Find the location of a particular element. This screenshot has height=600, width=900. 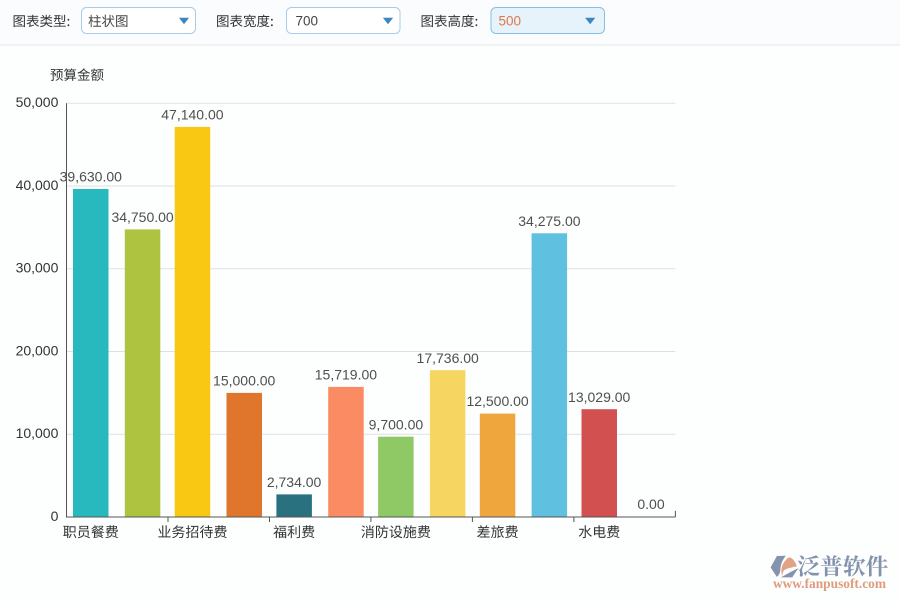

svg-text: 20,000 is located at coordinates (37, 350).